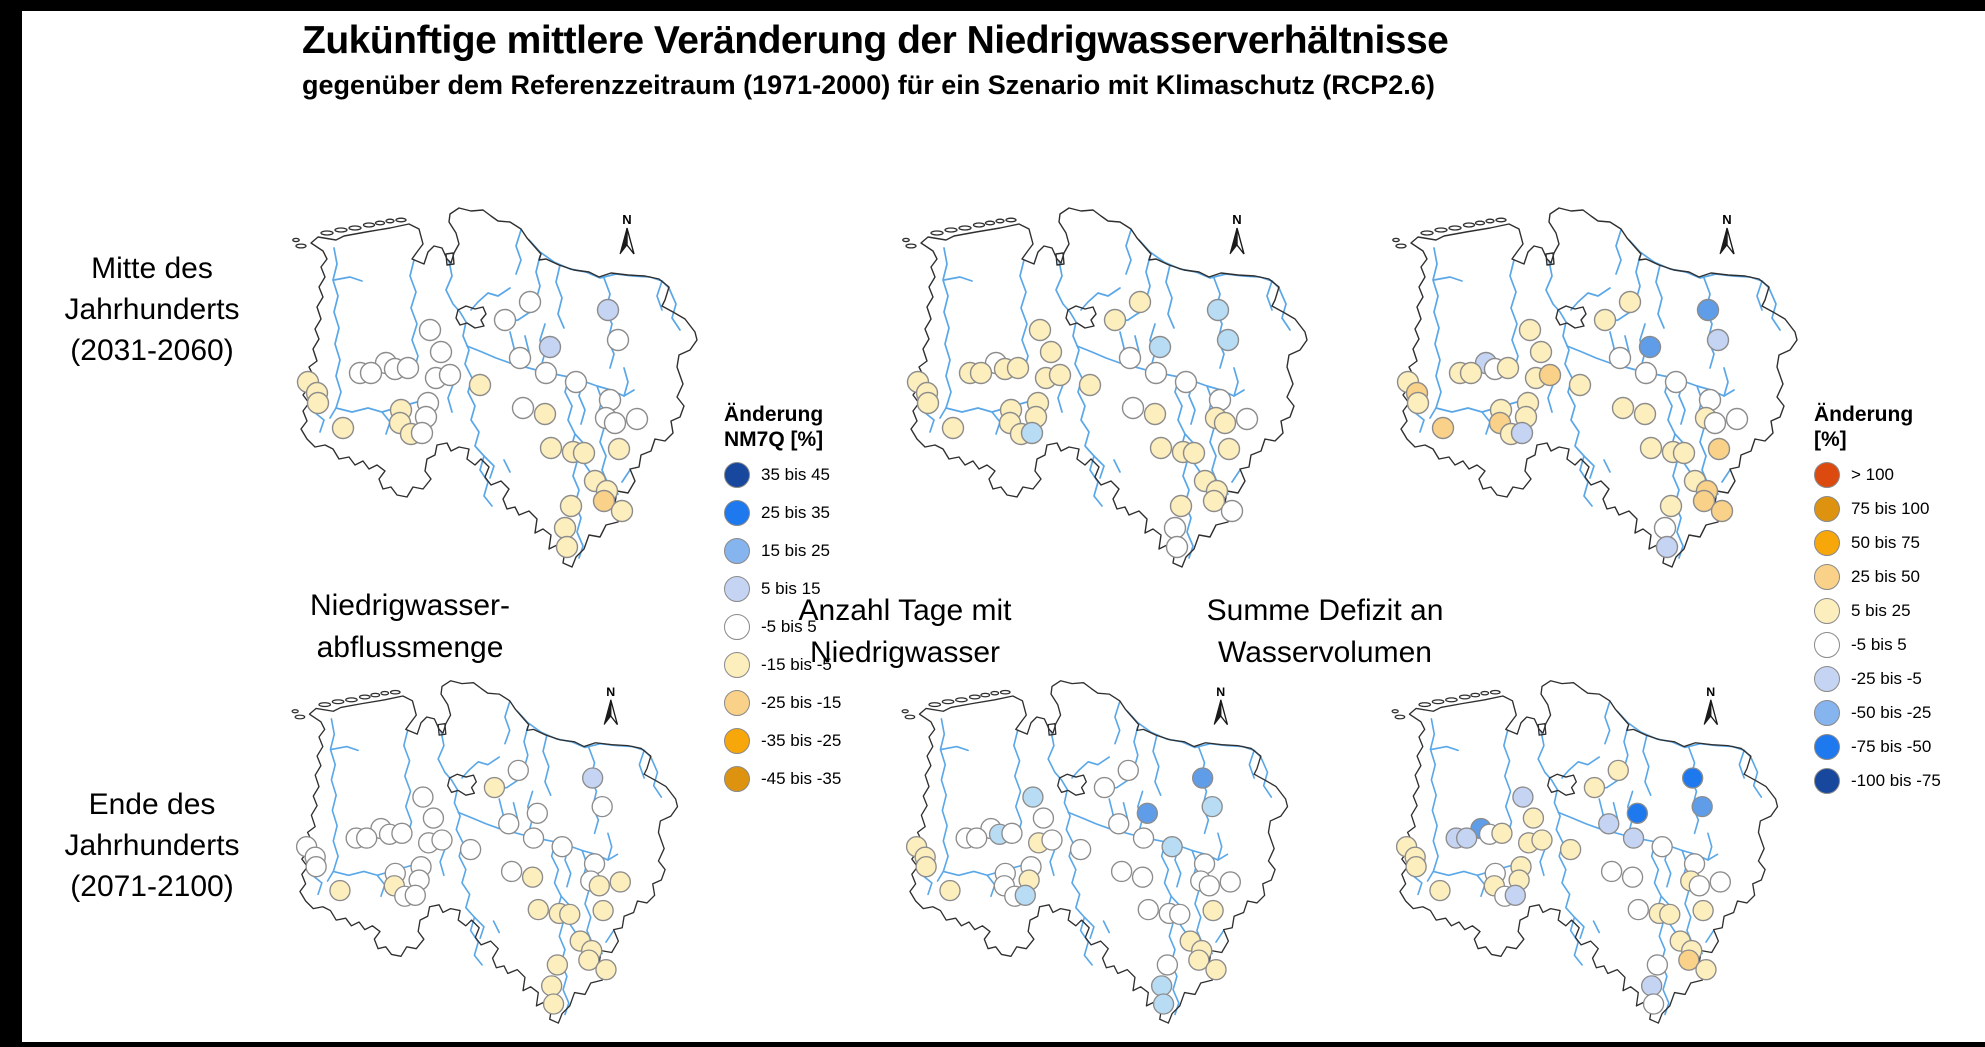 This screenshot has width=1985, height=1047. Describe the element at coordinates (483, 840) in the screenshot. I see `map-discharge-end` at that location.